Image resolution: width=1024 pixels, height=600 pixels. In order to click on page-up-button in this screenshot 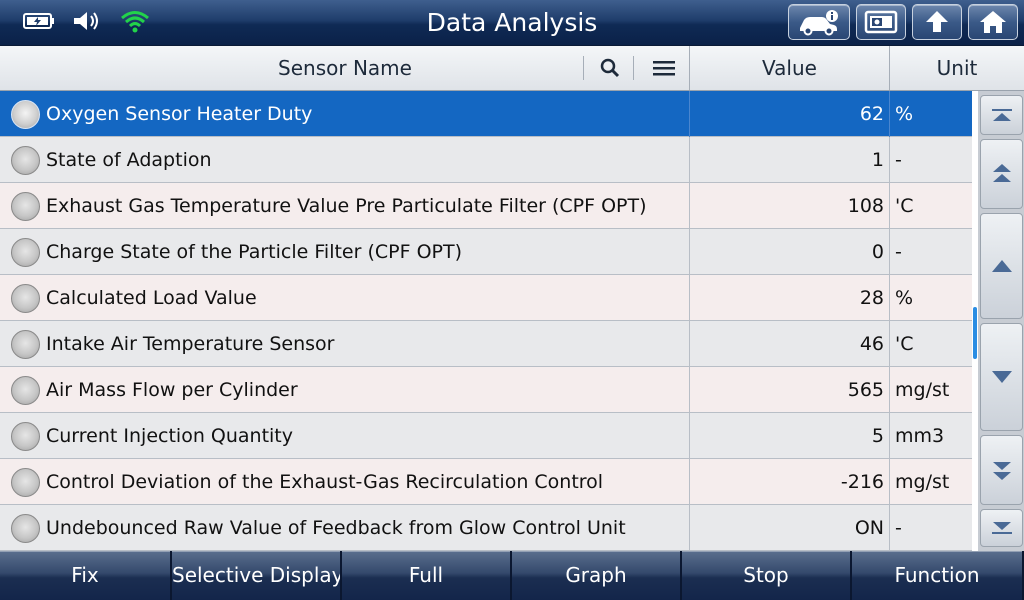, I will do `click(1001, 174)`.